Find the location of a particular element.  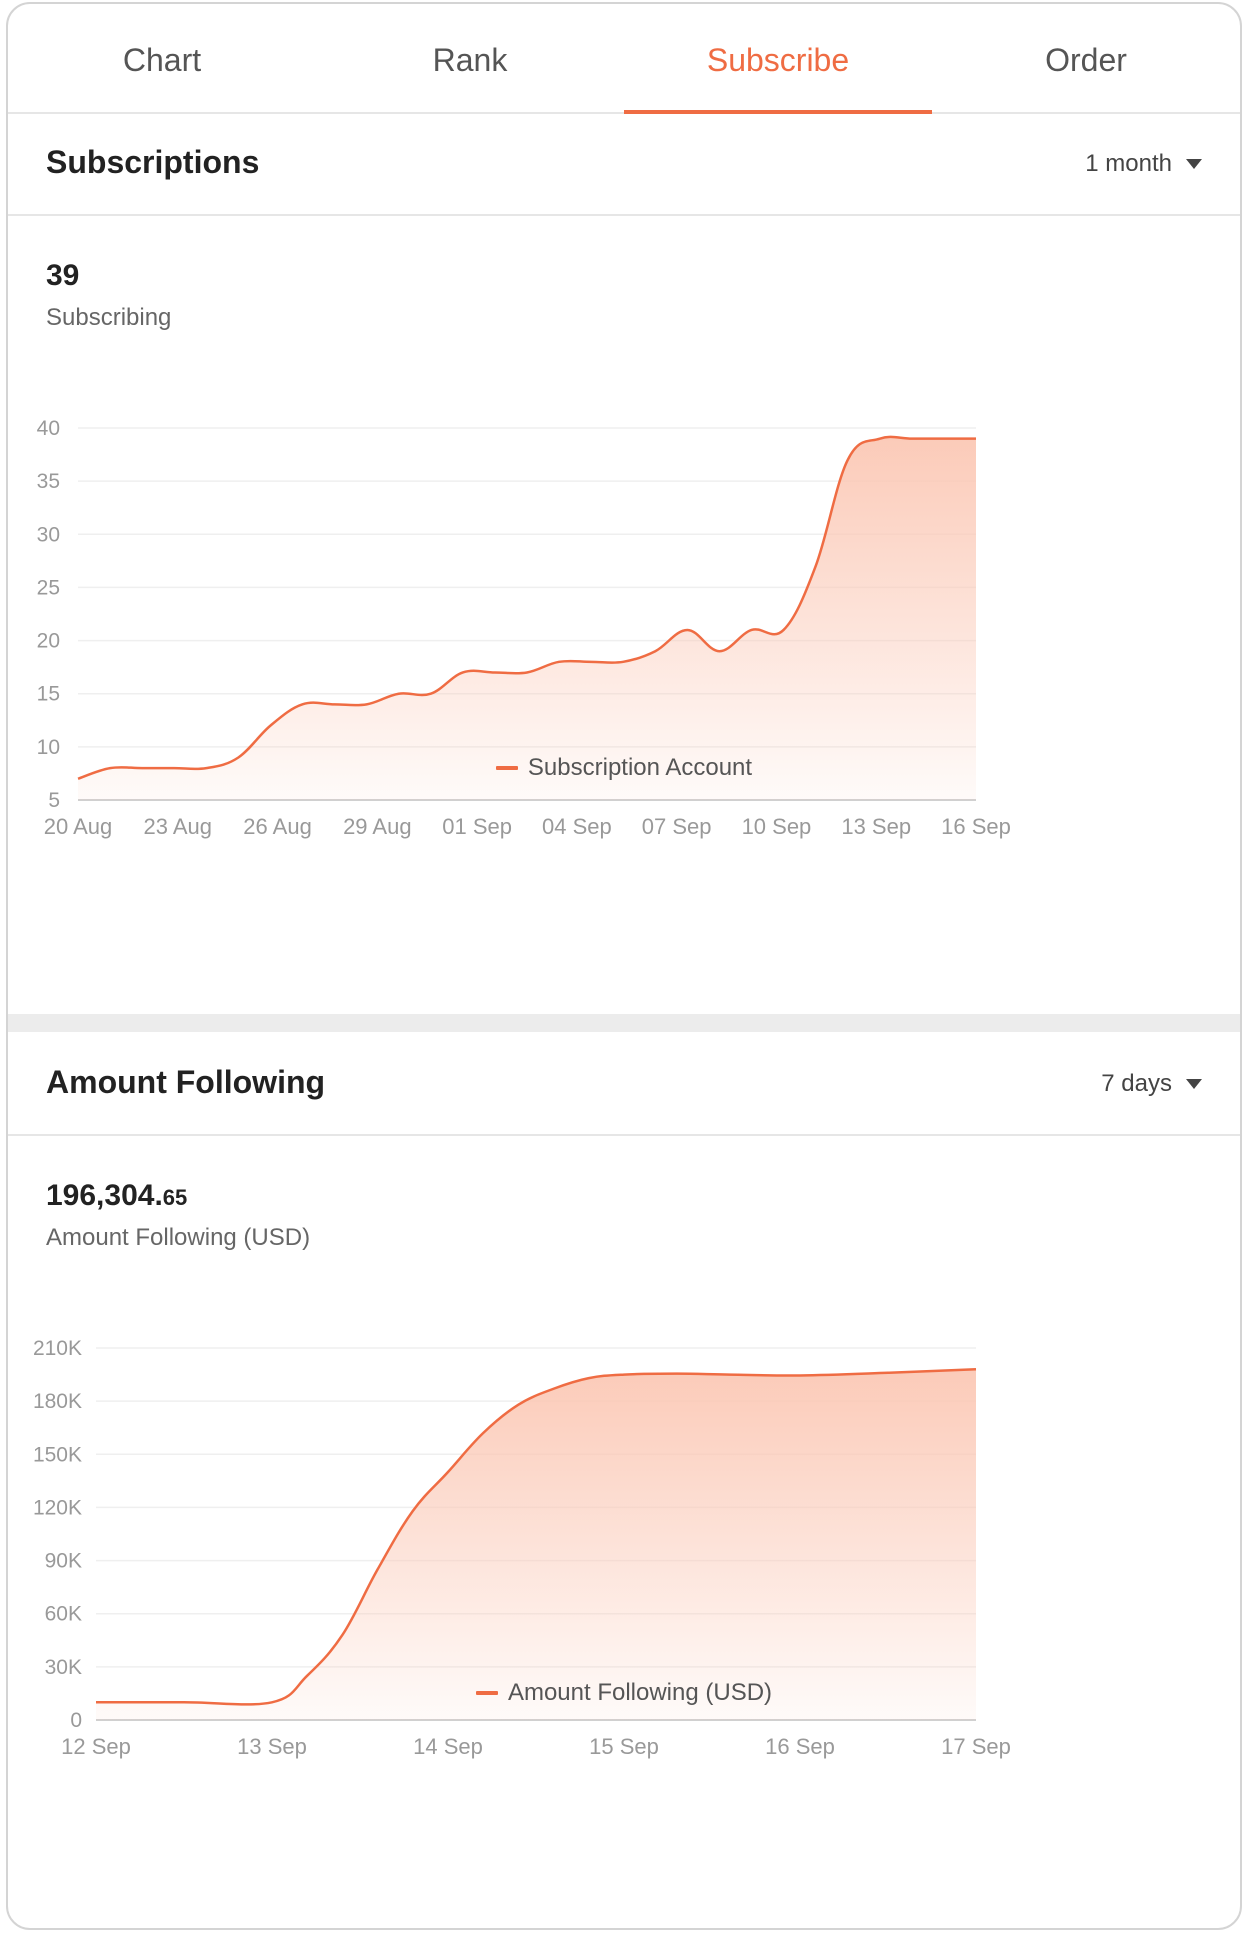

subscriptions-legend: Subscription Account is located at coordinates (624, 768).